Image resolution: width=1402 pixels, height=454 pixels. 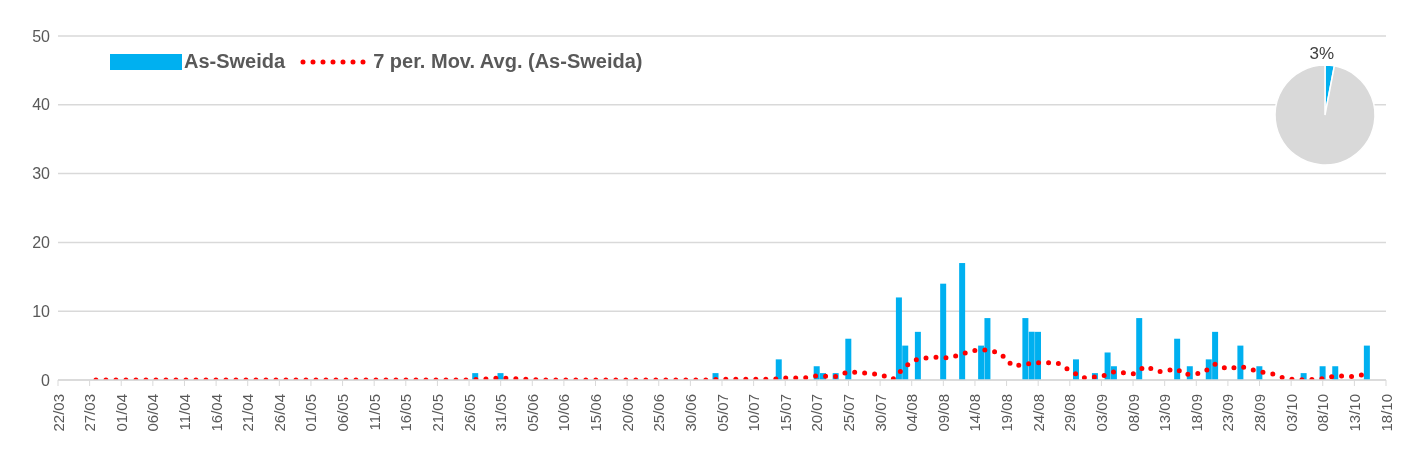 I want to click on x-tick-label: 03/09, so click(x=1101, y=413).